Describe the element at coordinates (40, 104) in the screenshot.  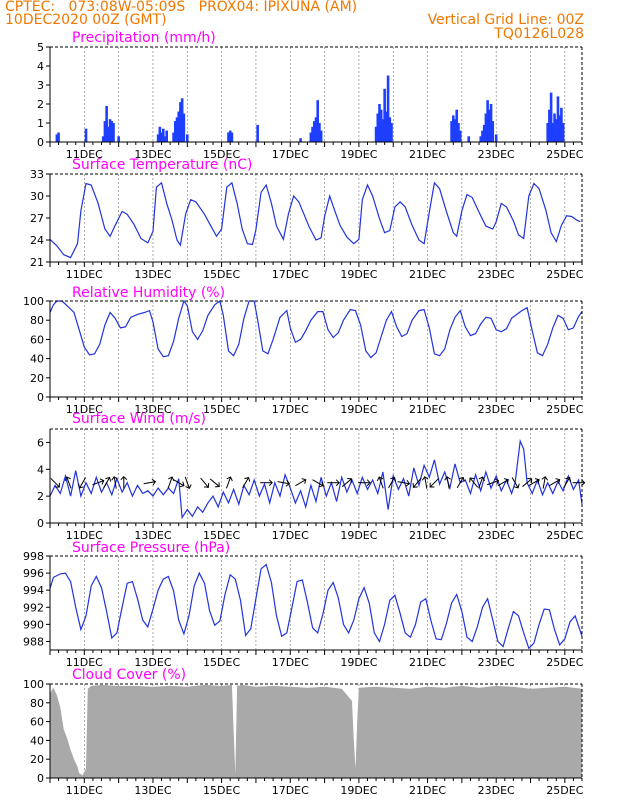
I see `y-tick-label: 2` at that location.